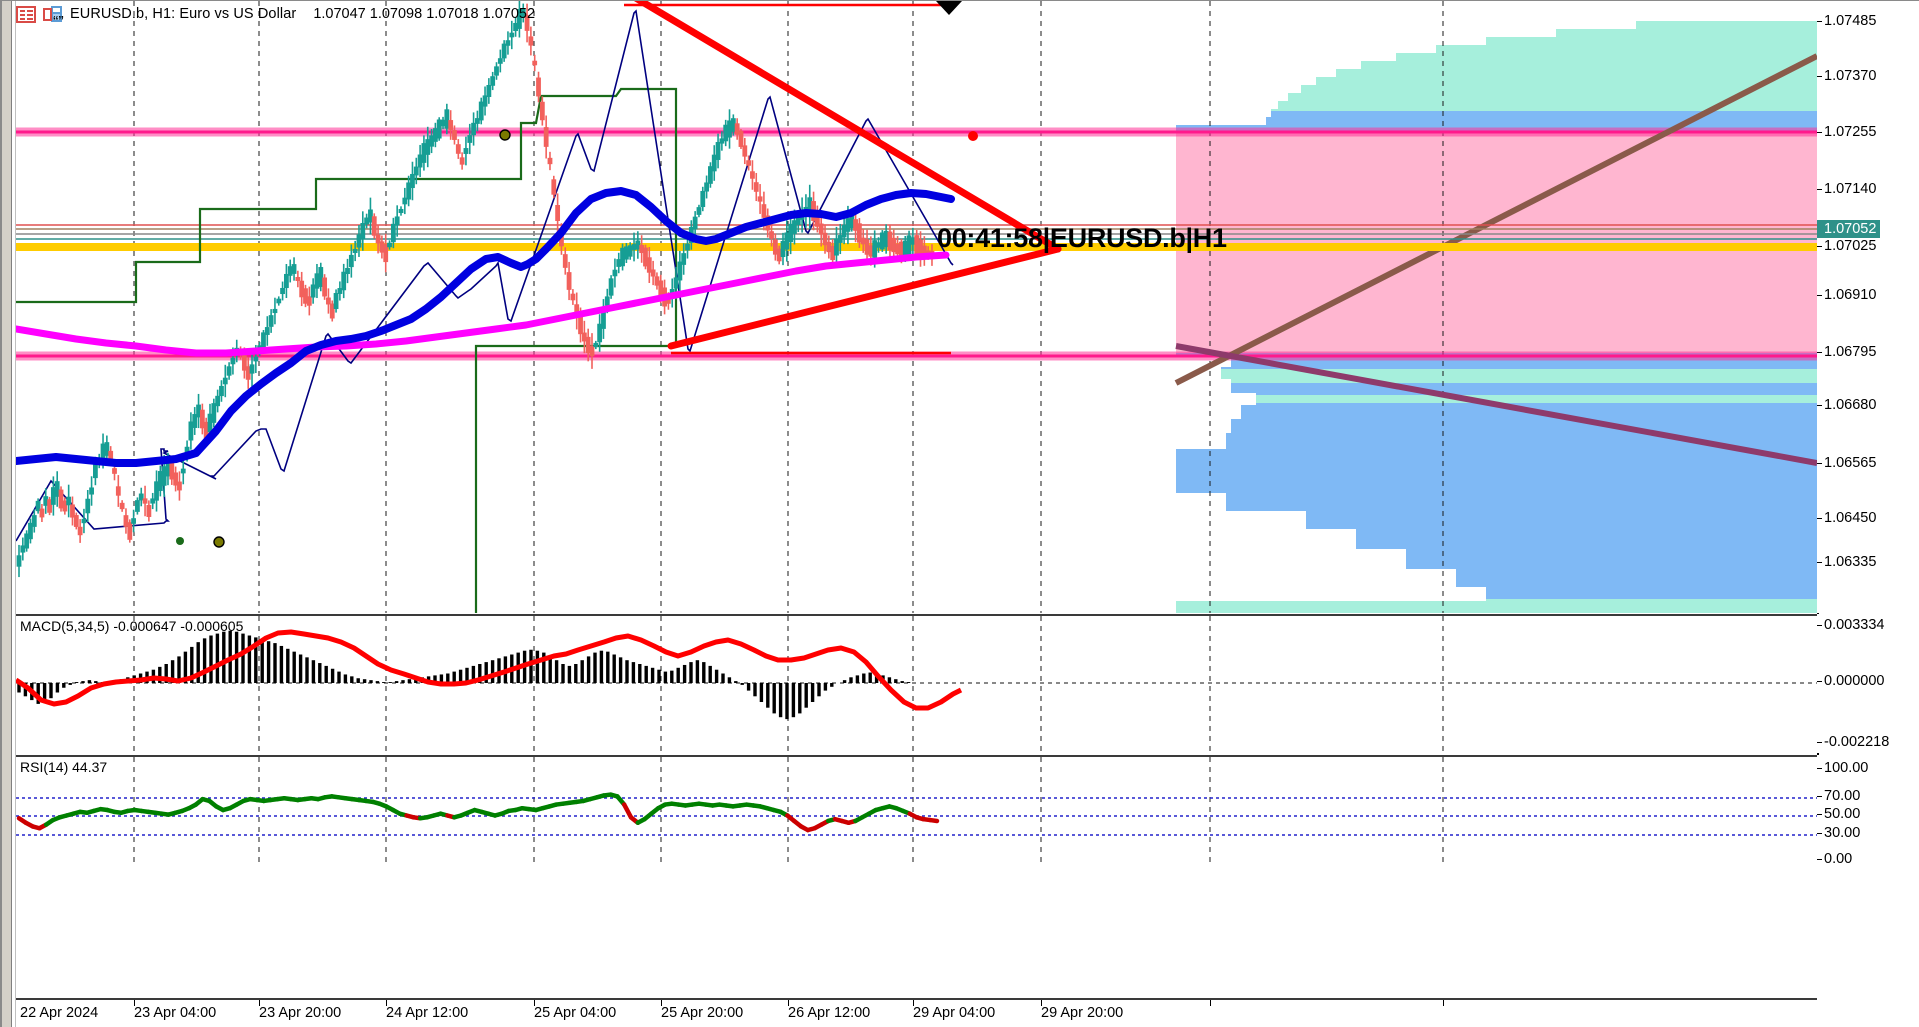 Image resolution: width=1919 pixels, height=1027 pixels. Describe the element at coordinates (26, 14) in the screenshot. I see `data-window-icon` at that location.